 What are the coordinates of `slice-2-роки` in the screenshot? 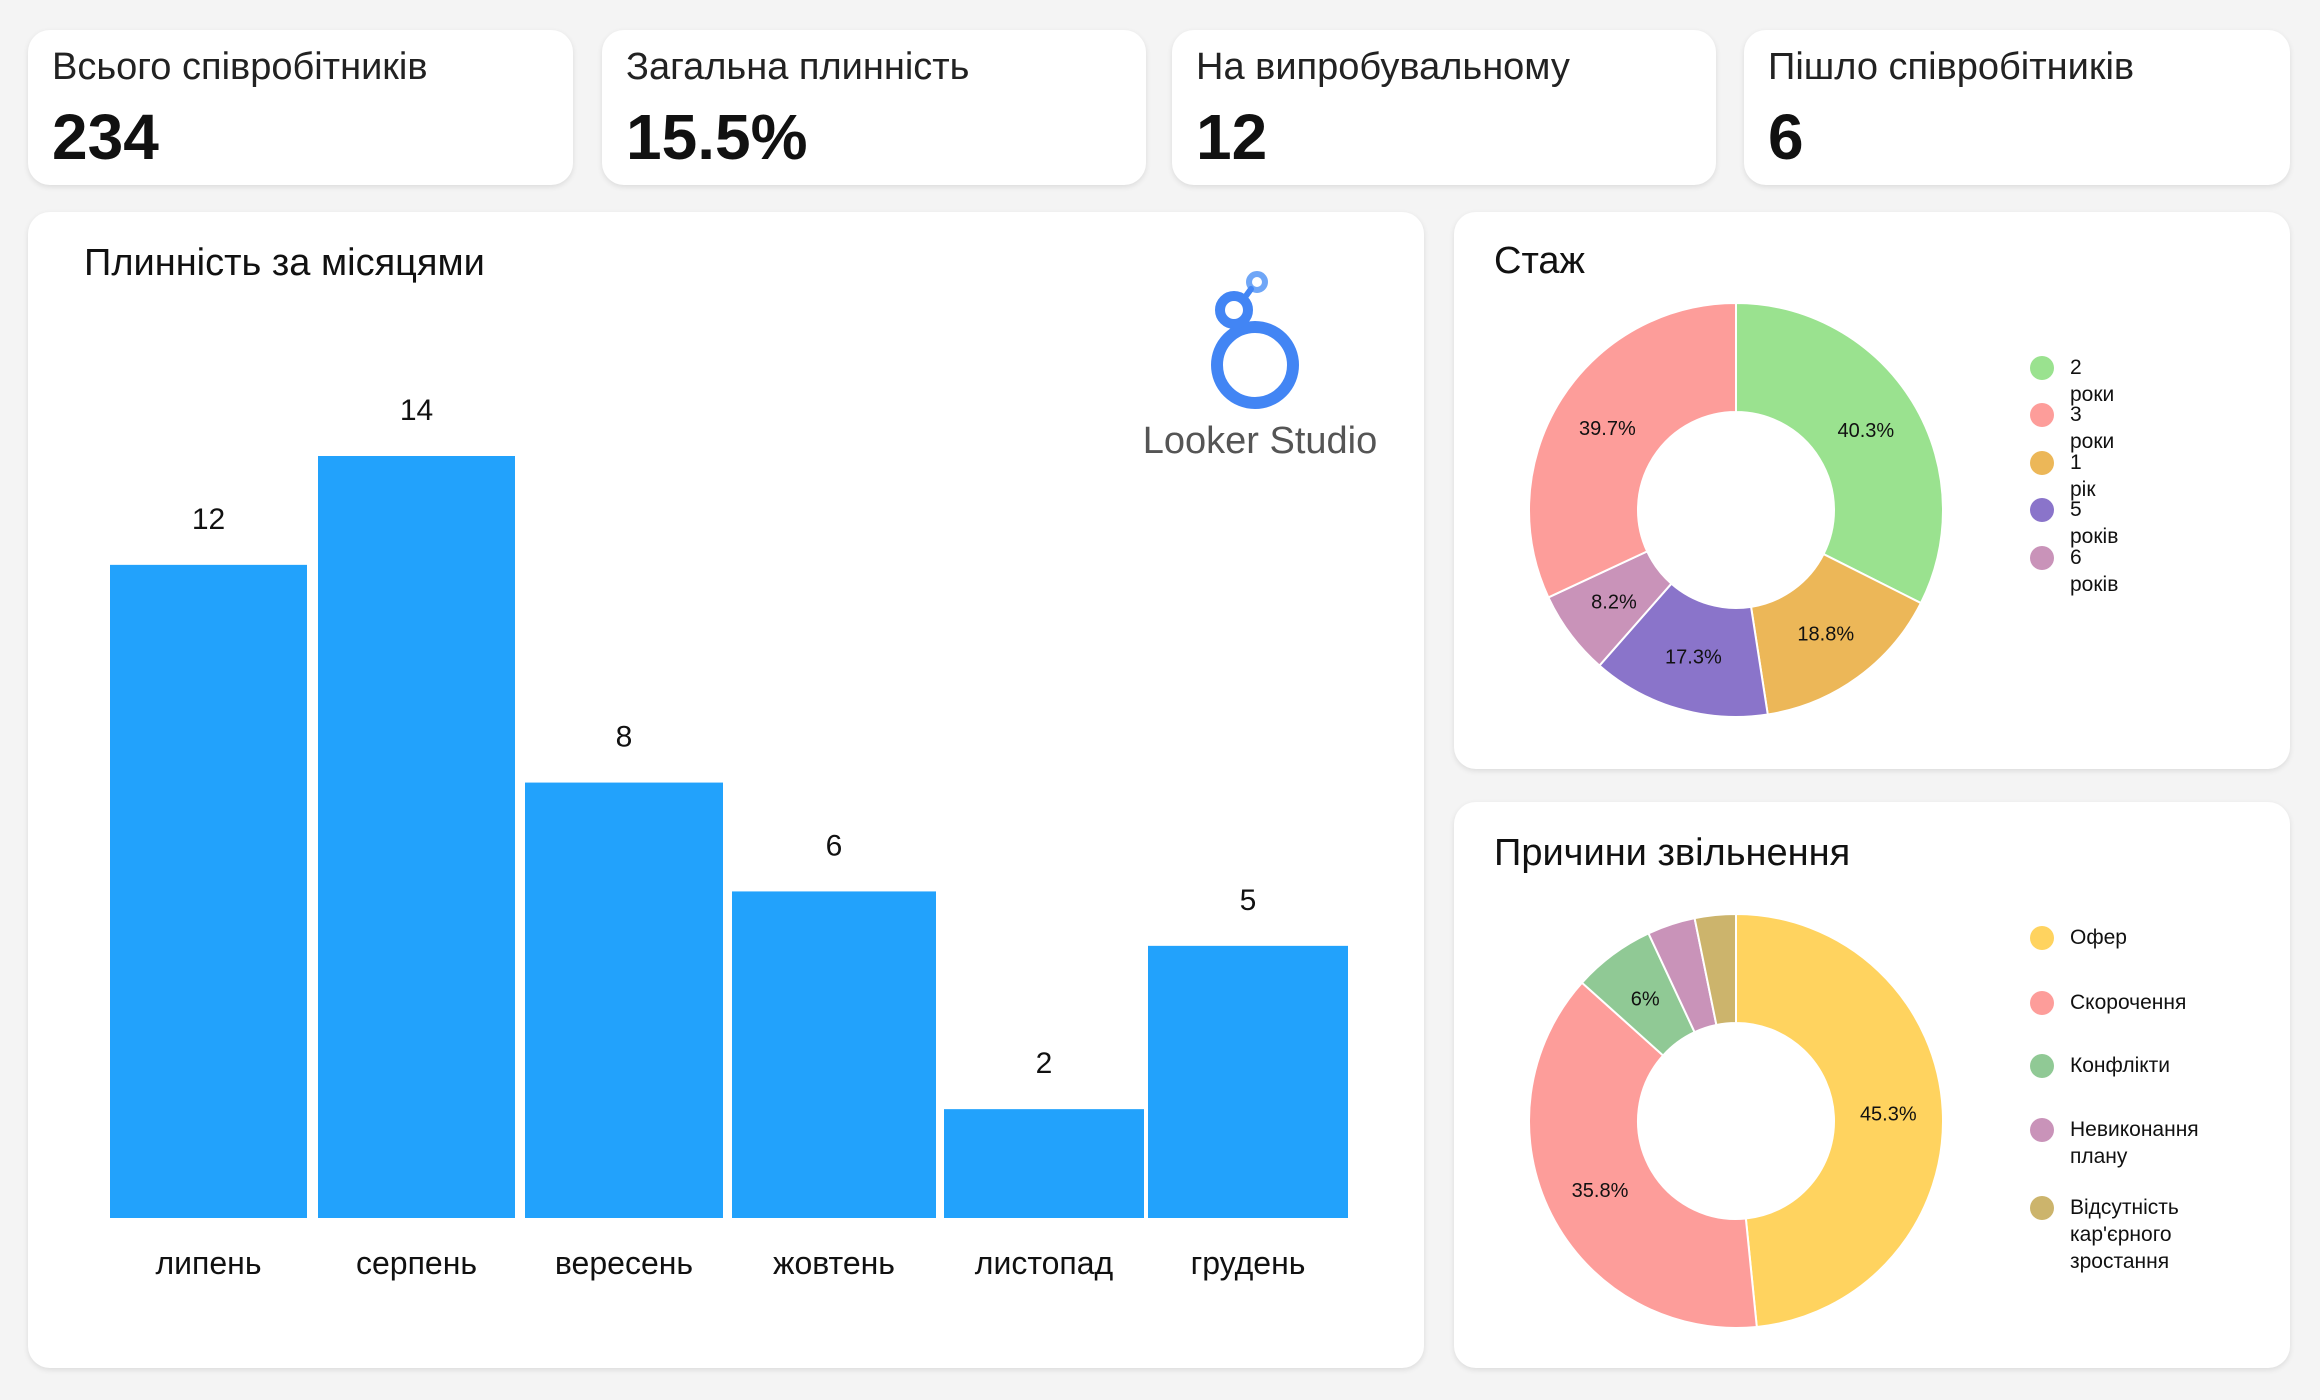 It's located at (1839, 453).